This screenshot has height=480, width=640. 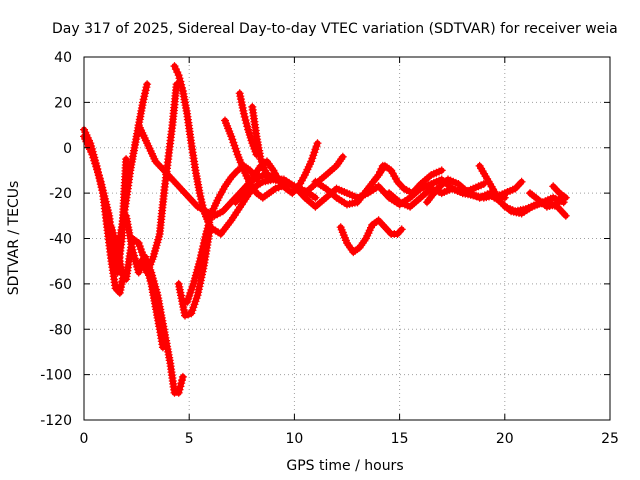 I want to click on x-axis-label: GPS time / hours, so click(x=344, y=466).